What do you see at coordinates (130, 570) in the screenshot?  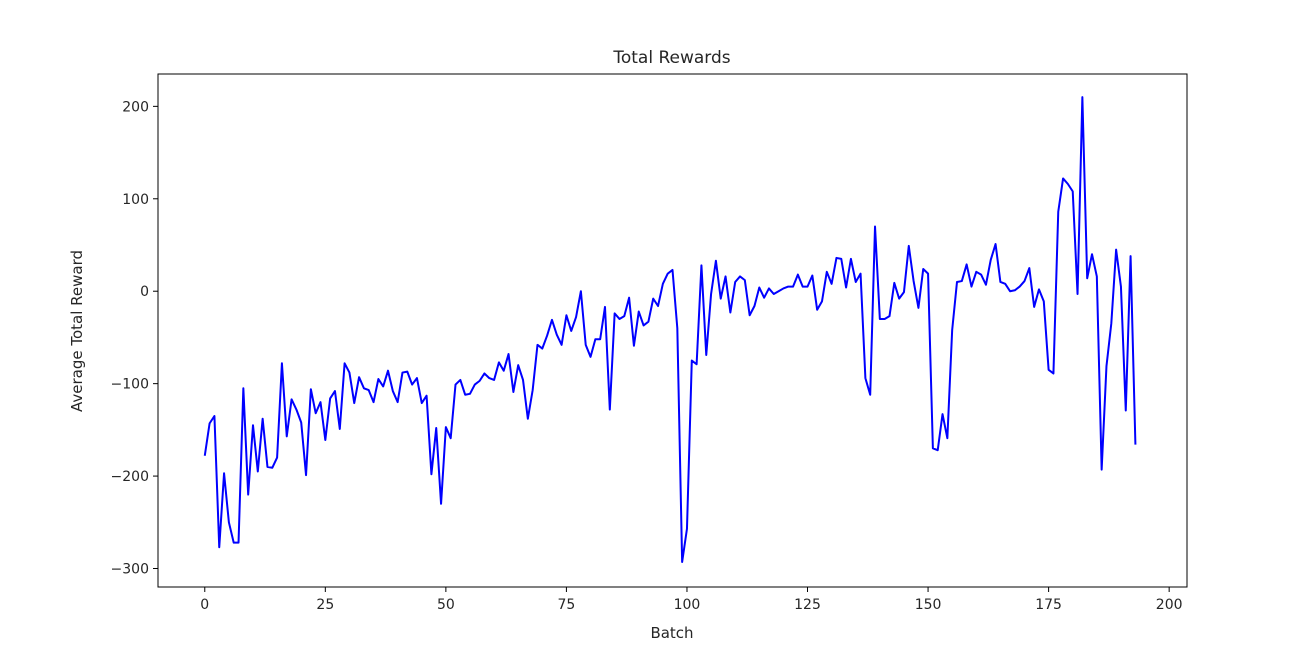 I see `y-tick-label: −300` at bounding box center [130, 570].